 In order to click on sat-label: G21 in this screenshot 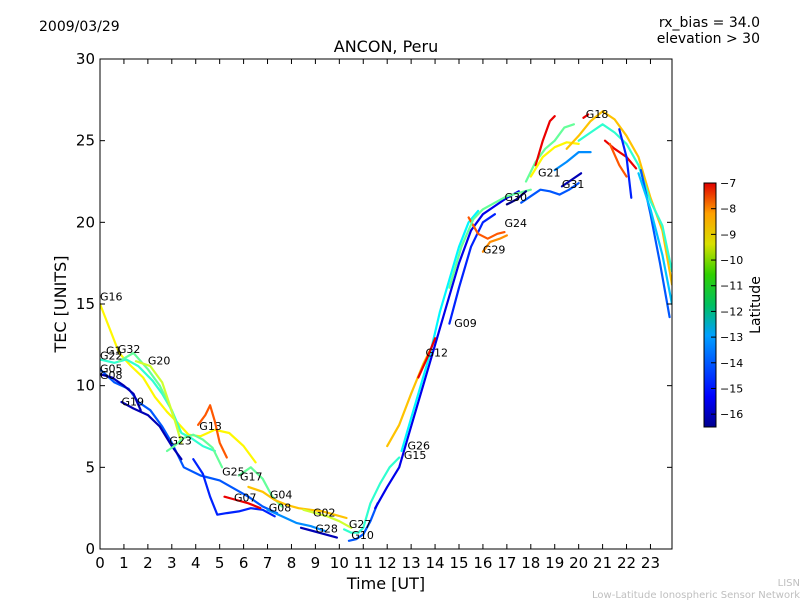, I will do `click(549, 173)`.